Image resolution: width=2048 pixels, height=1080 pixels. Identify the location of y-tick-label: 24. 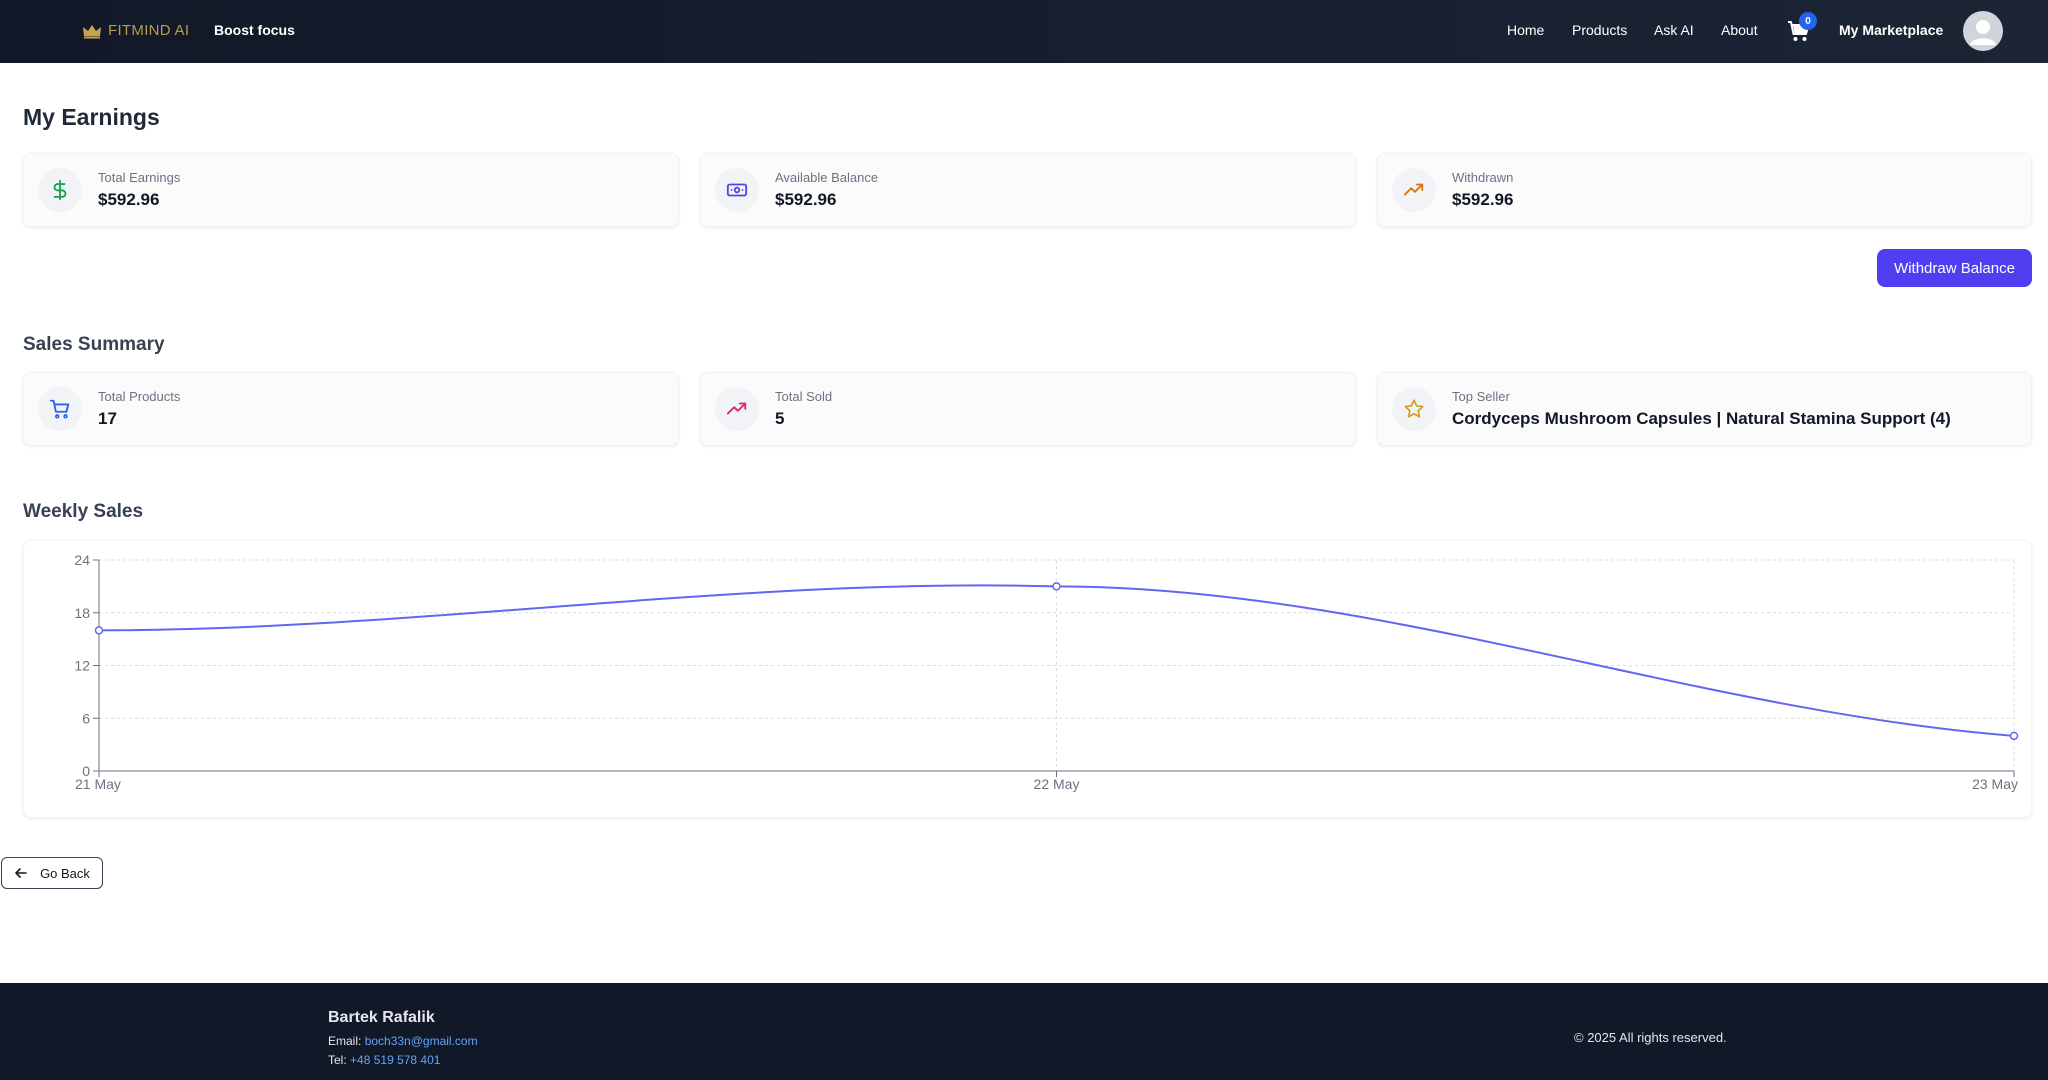
(82, 560).